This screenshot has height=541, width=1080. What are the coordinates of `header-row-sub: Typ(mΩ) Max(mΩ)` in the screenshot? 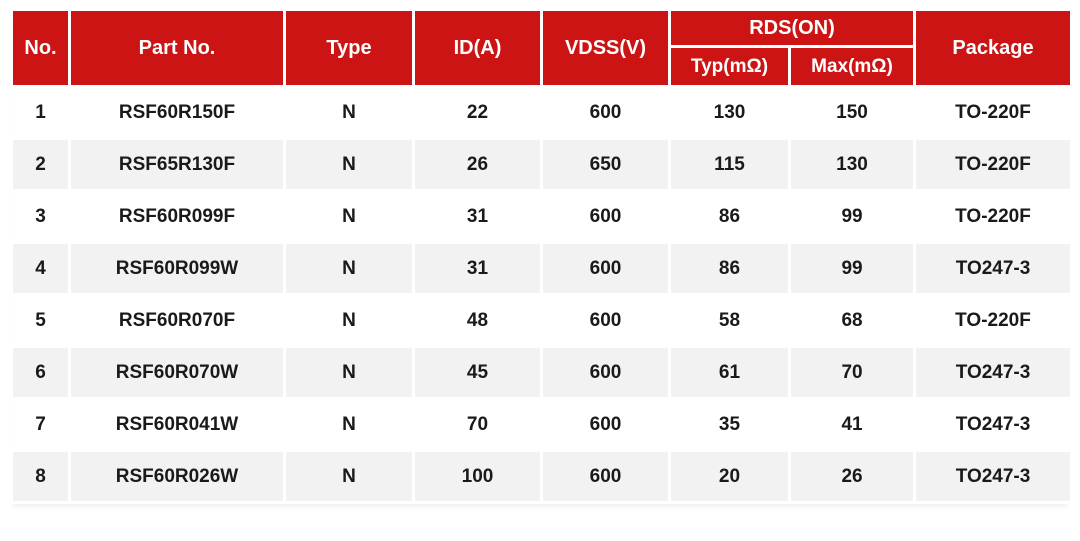 It's located at (542, 66).